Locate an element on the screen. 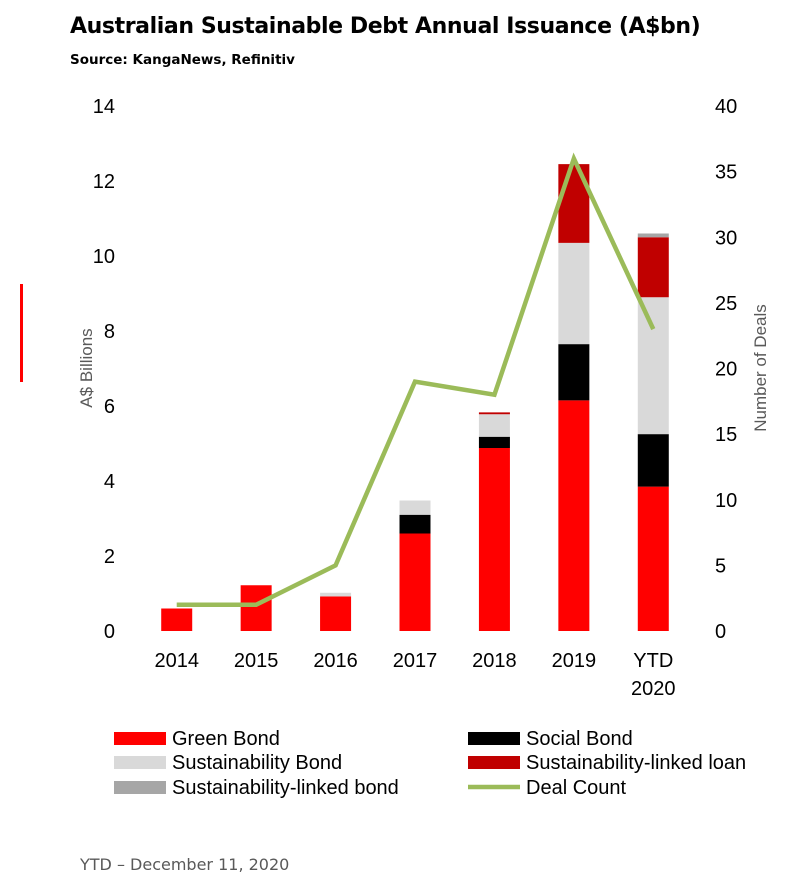 The width and height of the screenshot is (788, 888). y2-tick-label: 10 is located at coordinates (726, 501).